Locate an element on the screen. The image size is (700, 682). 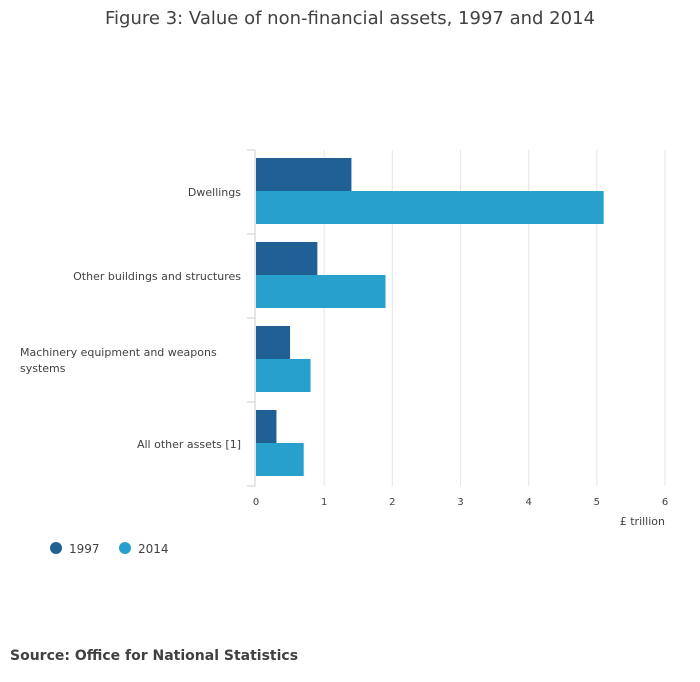
x-tick-label: 5 is located at coordinates (597, 502).